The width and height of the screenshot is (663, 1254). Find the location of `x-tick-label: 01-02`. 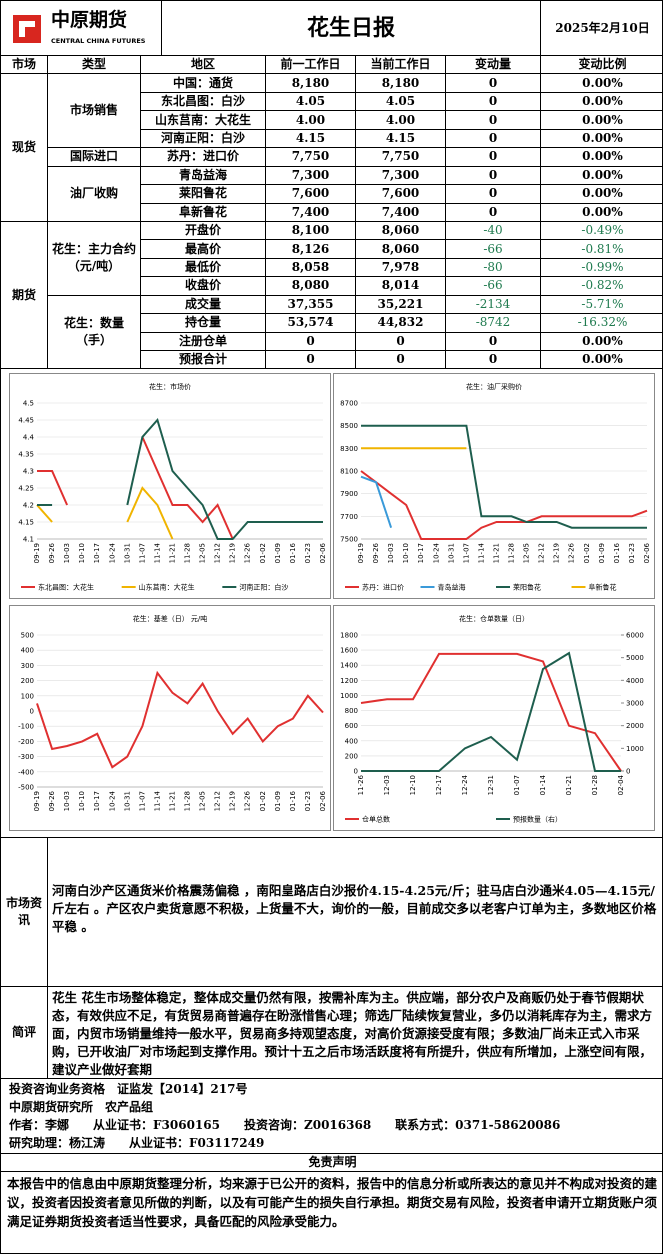

x-tick-label: 01-02 is located at coordinates (263, 801).